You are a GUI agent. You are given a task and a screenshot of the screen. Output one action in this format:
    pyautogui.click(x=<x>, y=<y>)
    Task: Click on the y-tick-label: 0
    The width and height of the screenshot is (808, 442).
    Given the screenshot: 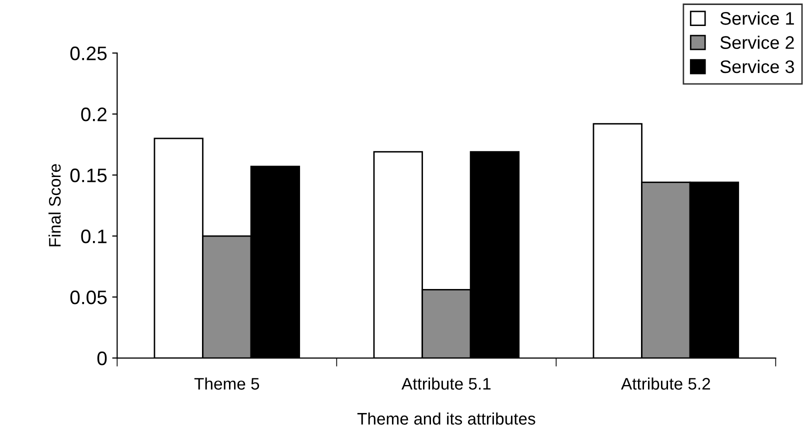 What is the action you would take?
    pyautogui.click(x=102, y=358)
    